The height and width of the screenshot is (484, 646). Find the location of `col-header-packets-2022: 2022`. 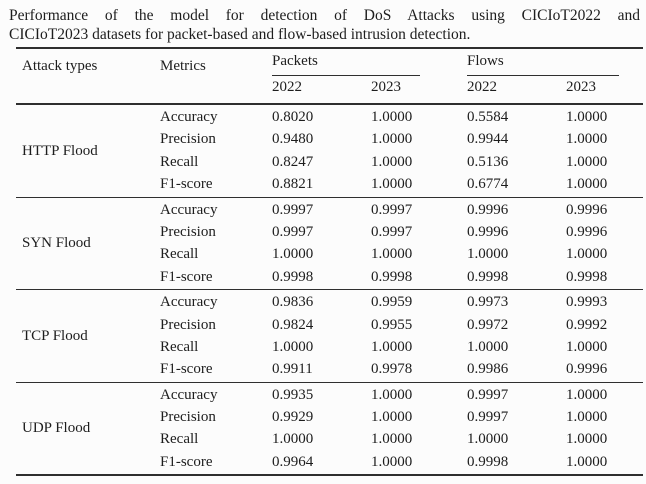

col-header-packets-2022: 2022 is located at coordinates (287, 87).